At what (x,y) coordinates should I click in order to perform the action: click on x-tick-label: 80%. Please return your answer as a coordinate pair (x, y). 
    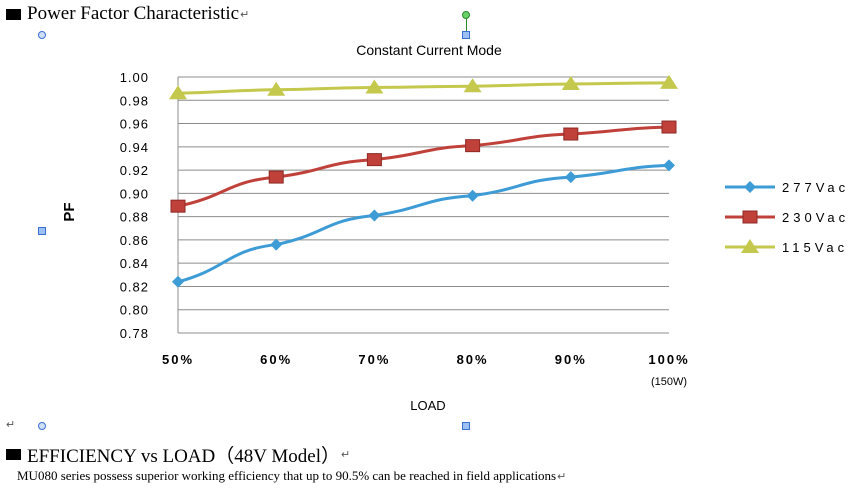
    Looking at the image, I should click on (473, 359).